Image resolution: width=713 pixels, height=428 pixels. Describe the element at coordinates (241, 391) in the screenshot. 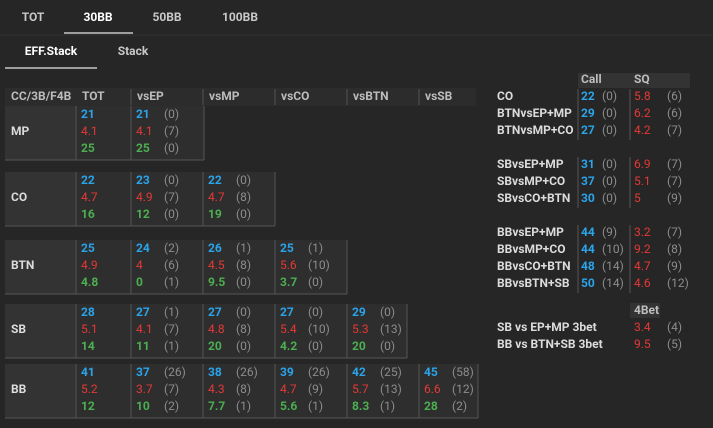

I see `row-bg` at that location.